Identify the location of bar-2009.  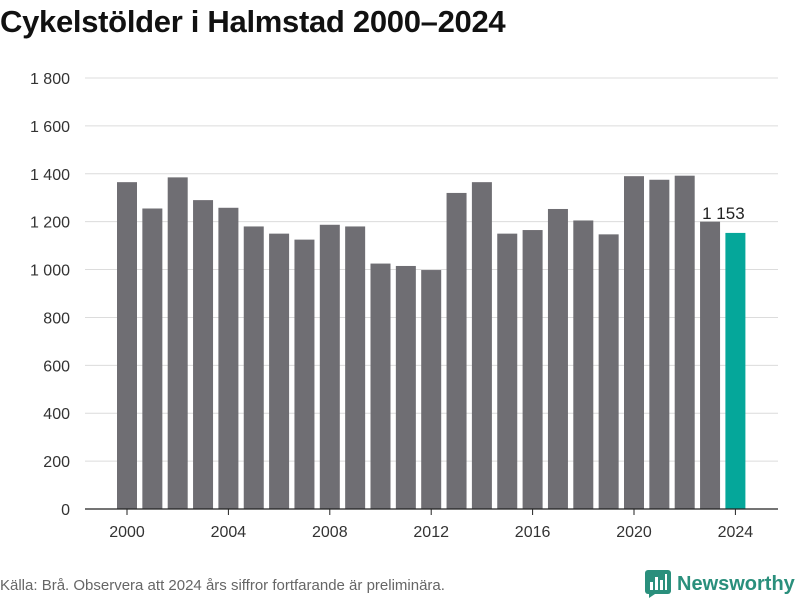
(355, 367).